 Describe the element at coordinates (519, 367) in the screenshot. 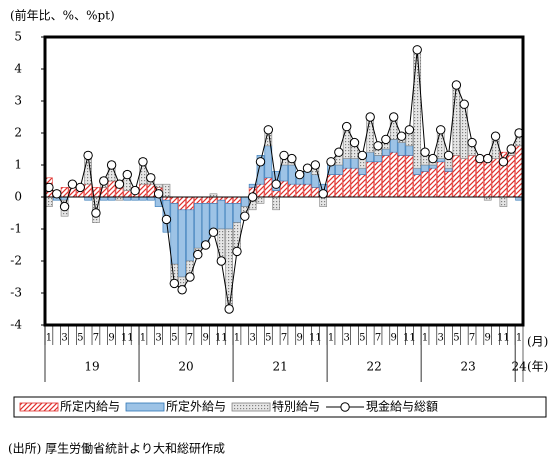

I see `year-label: 24` at that location.